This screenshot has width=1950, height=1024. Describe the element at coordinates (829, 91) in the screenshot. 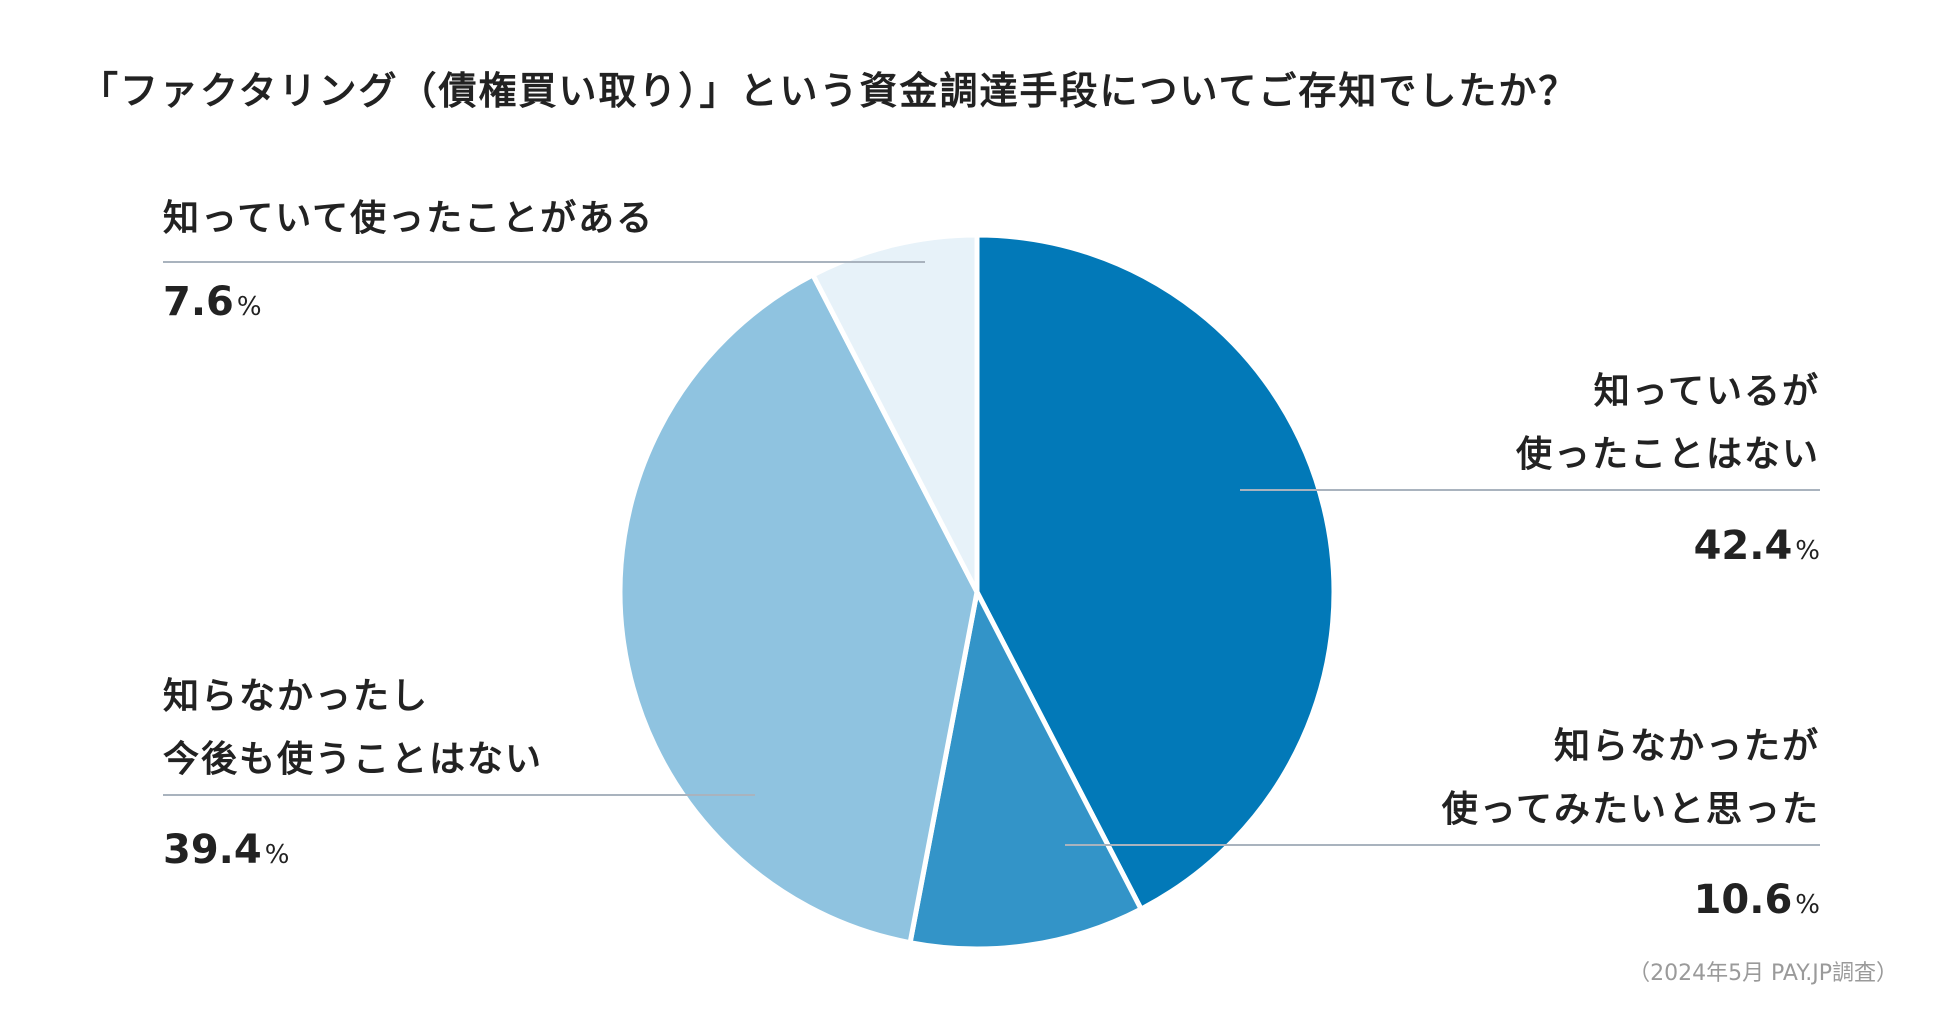

I see `chart-title: 「ファクタリング（債権買い取り）」という資金調達手段についてご存知でしたか？` at that location.